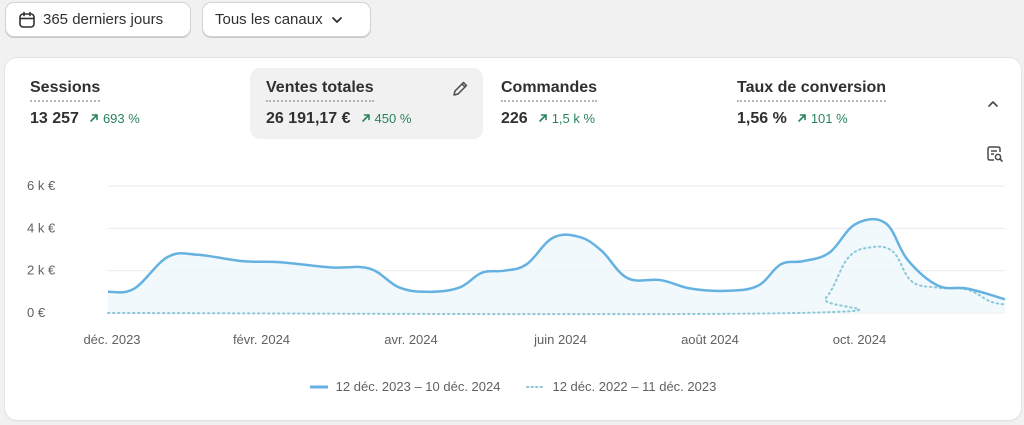 This screenshot has height=425, width=1024. What do you see at coordinates (65, 90) in the screenshot?
I see `metric-label: Sessions` at bounding box center [65, 90].